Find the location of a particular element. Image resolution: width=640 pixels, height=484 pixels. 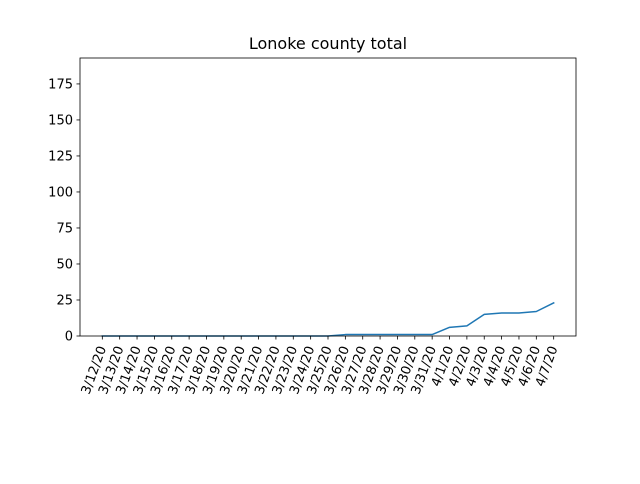

y-tick-label-175: 175 is located at coordinates (60, 84).